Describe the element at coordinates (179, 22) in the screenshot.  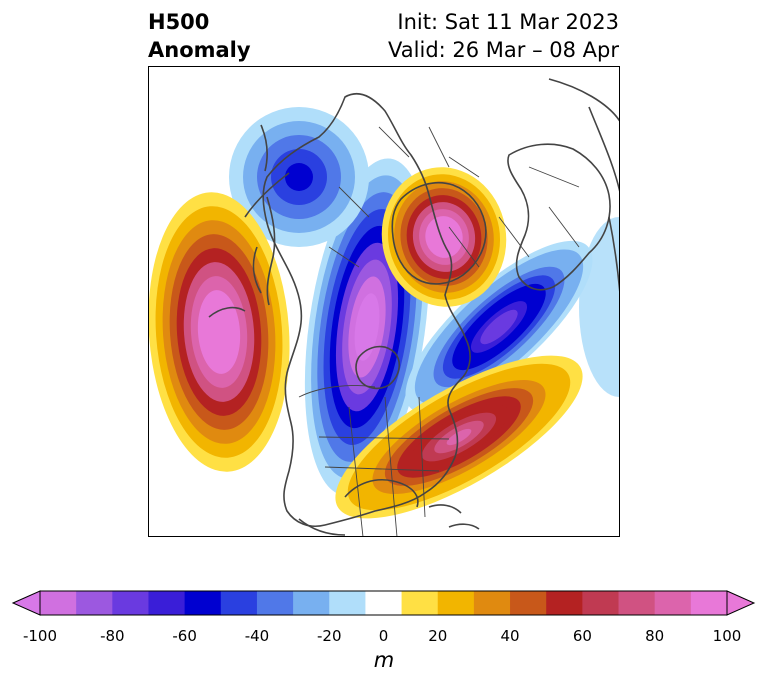
I see `title-line-1: H500` at that location.